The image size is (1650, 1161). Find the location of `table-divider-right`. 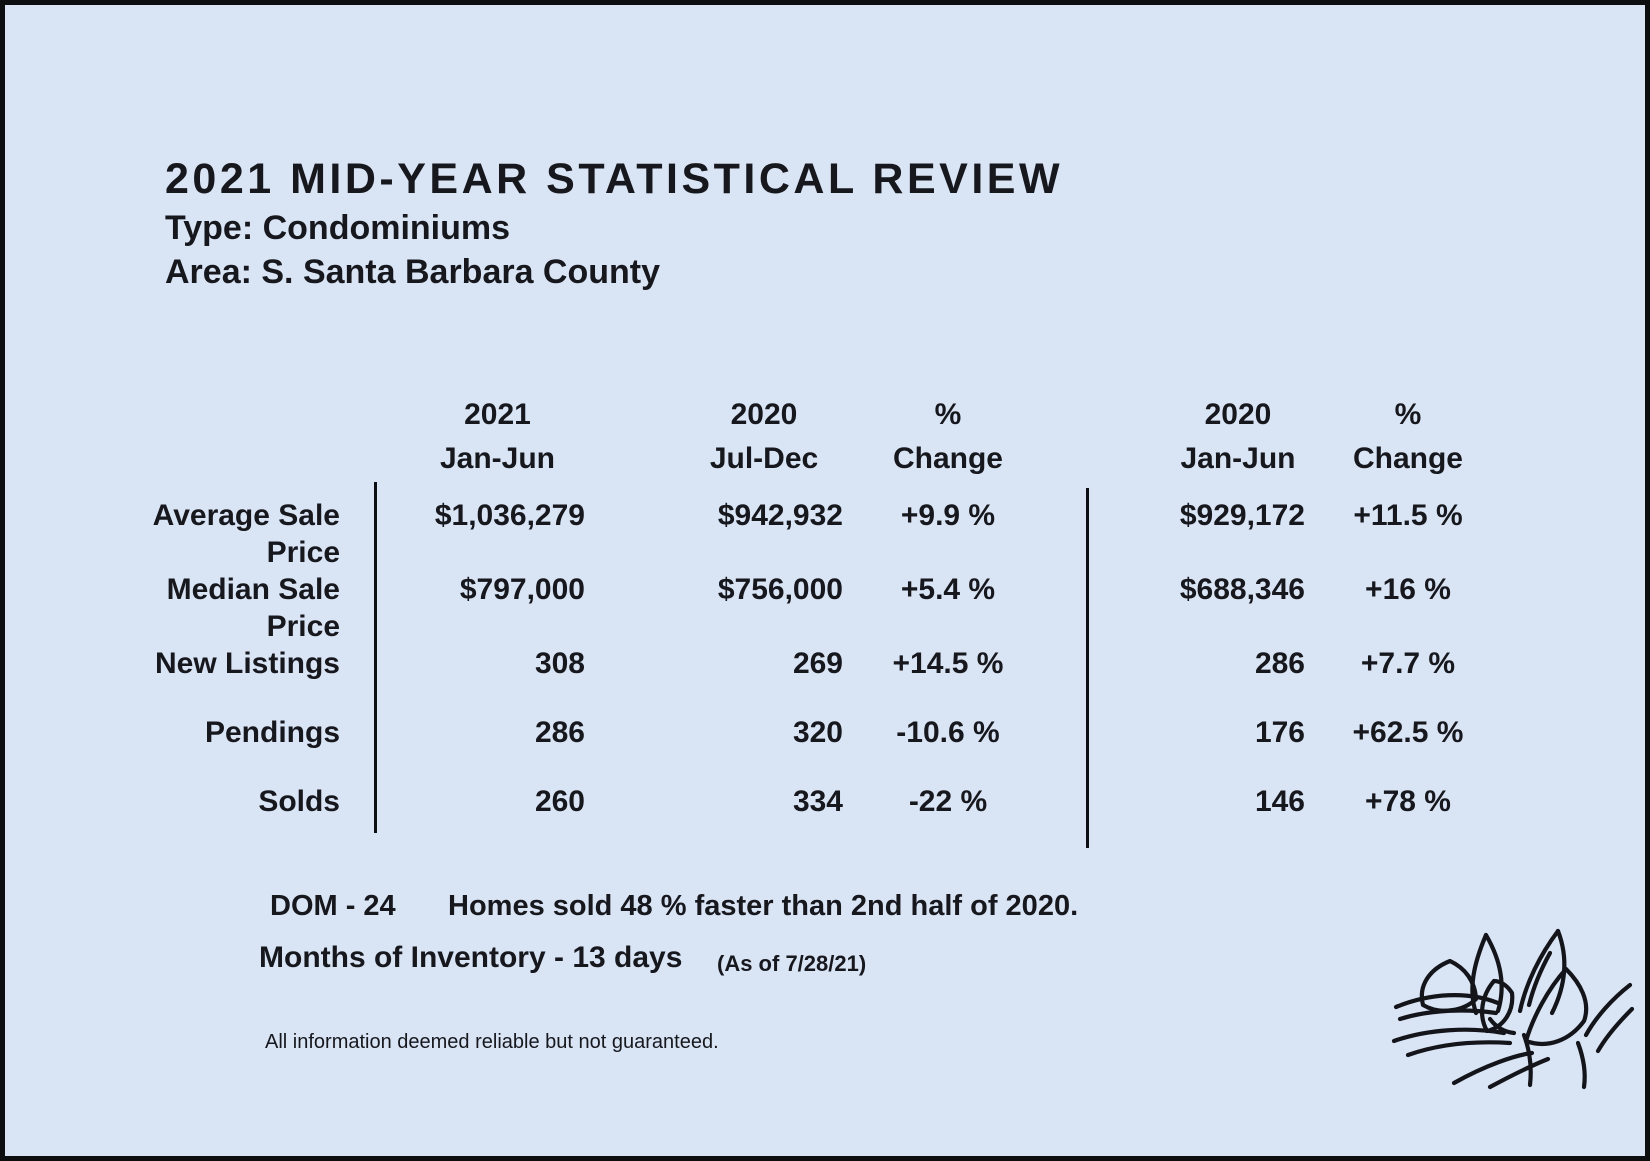

table-divider-right is located at coordinates (1087, 668).